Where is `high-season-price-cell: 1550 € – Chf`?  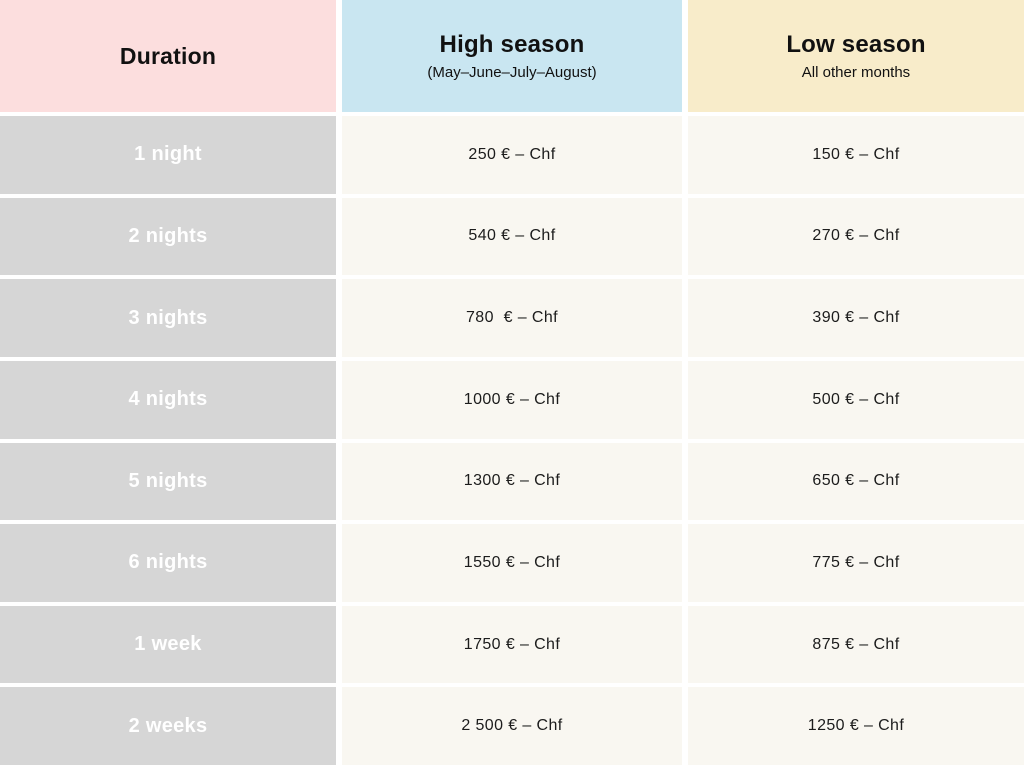
high-season-price-cell: 1550 € – Chf is located at coordinates (512, 563).